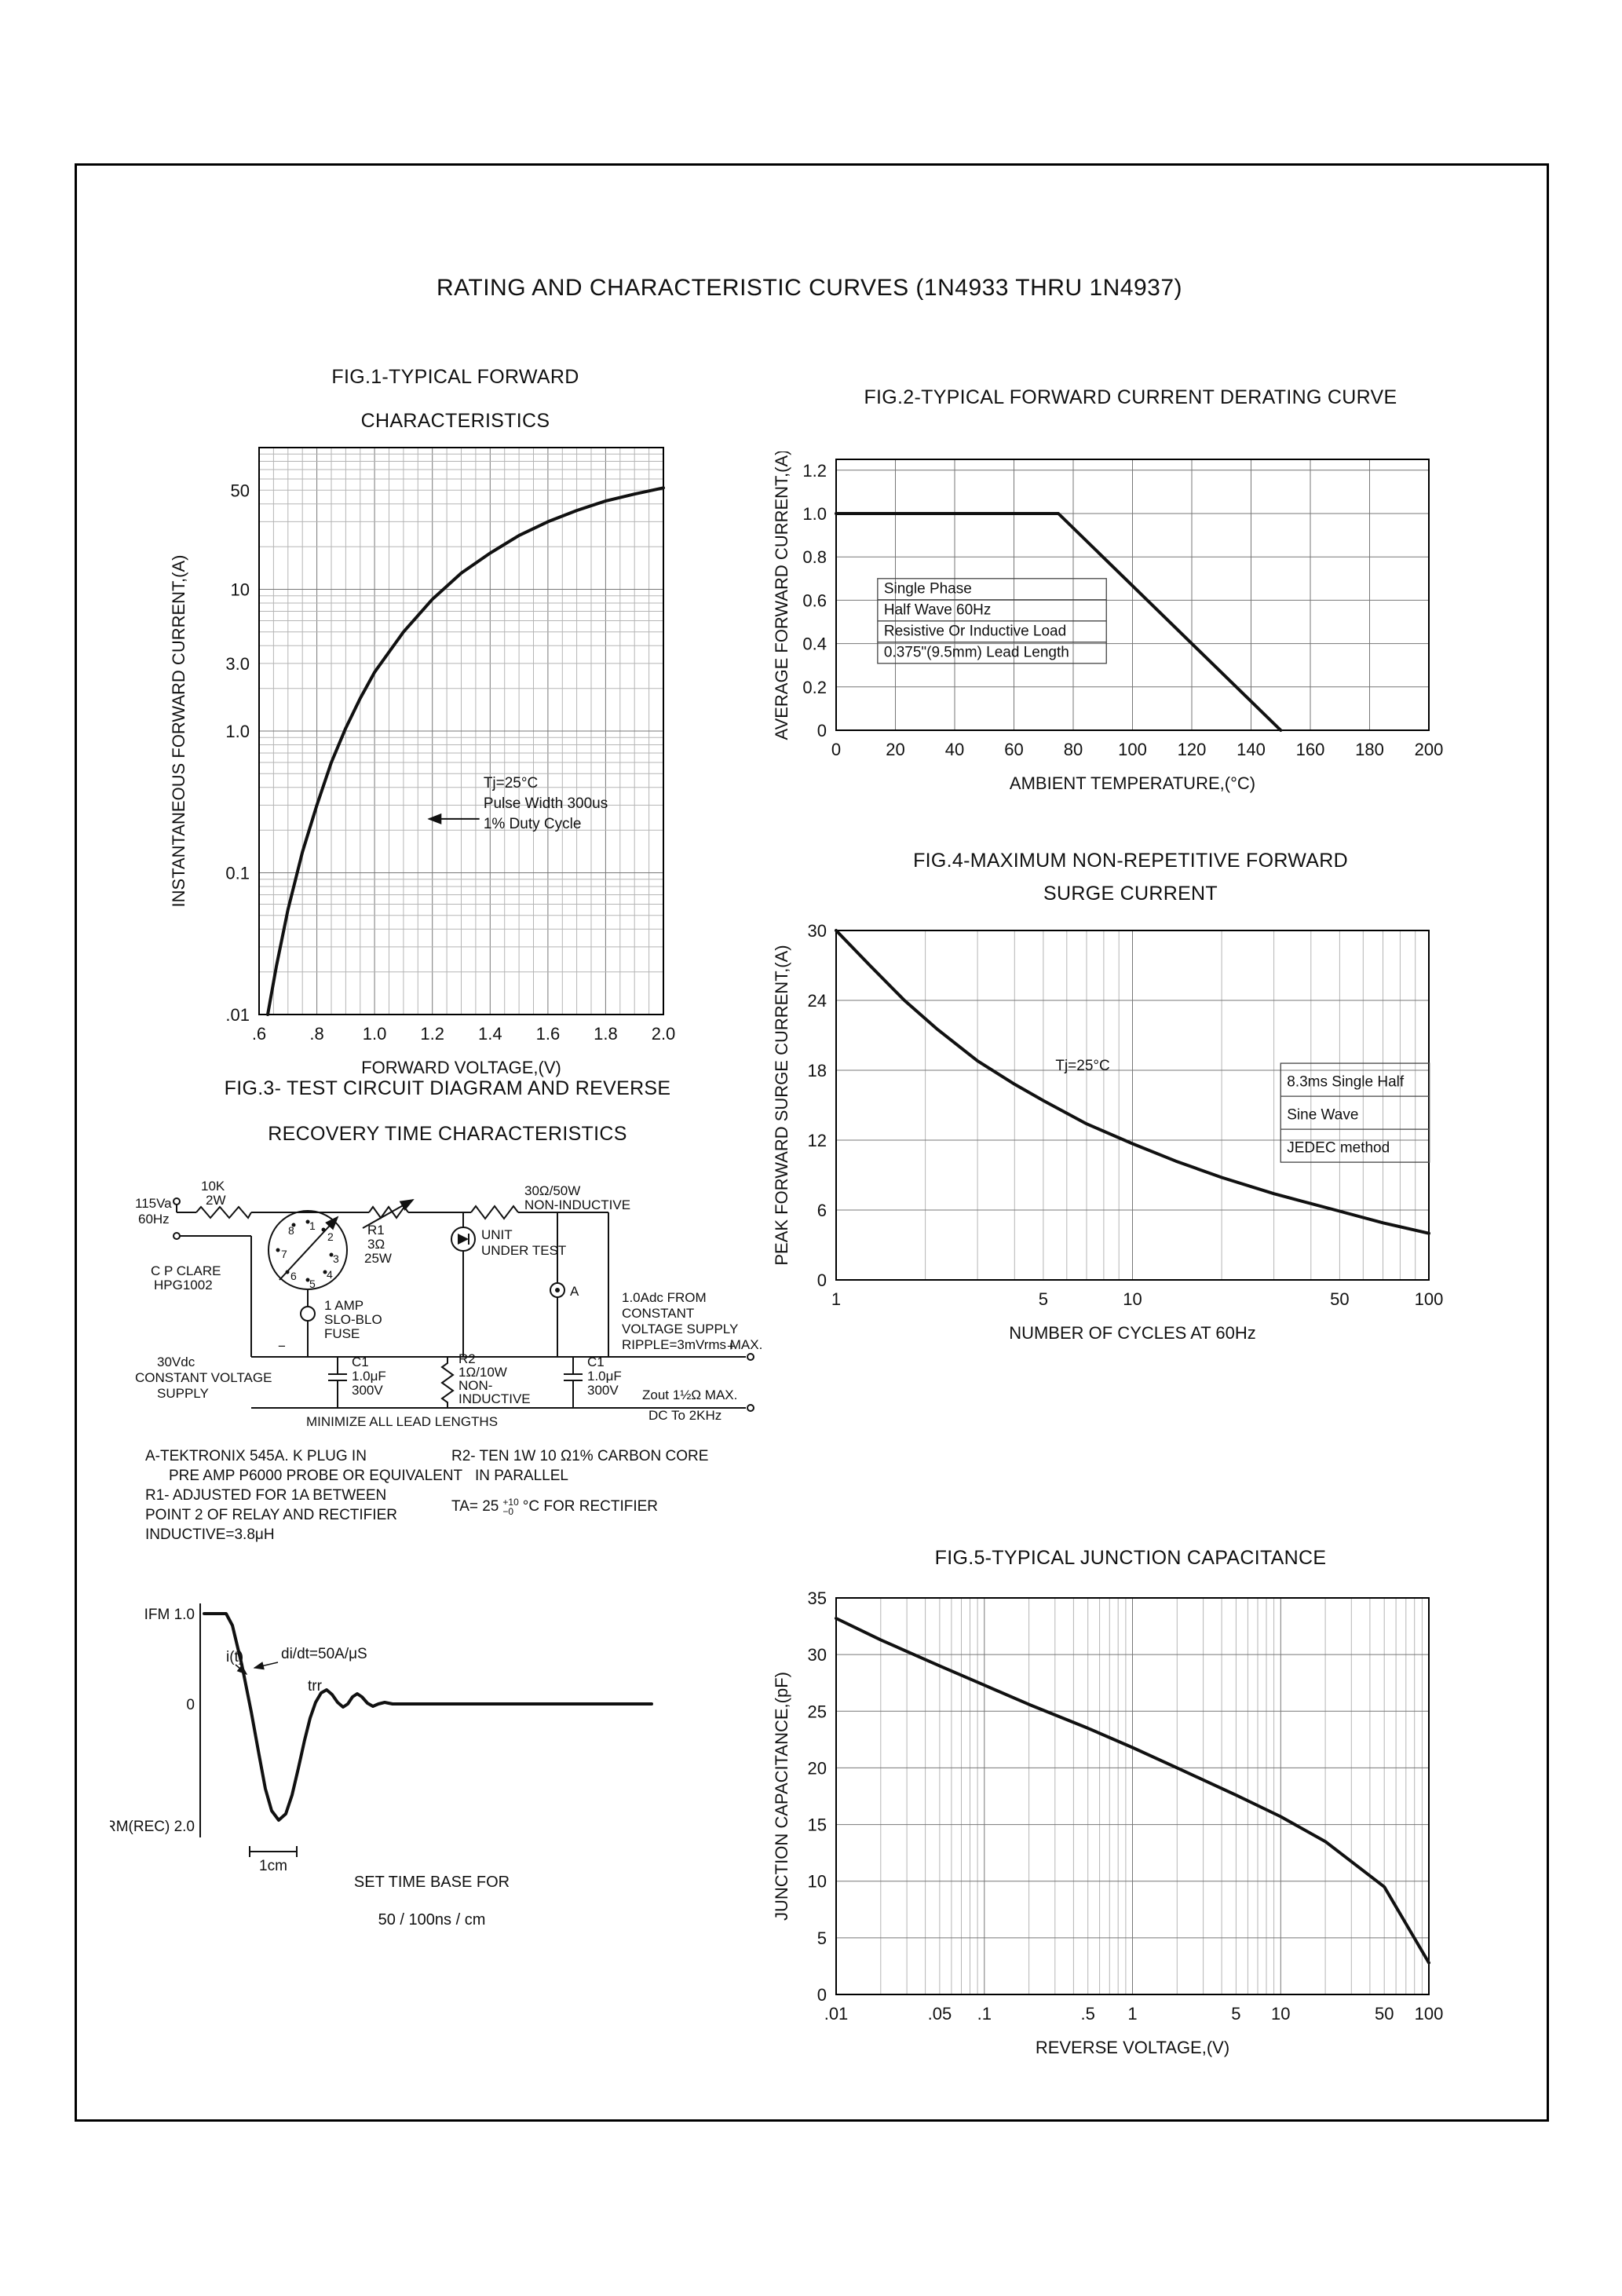 The image size is (1622, 2296). Describe the element at coordinates (448, 1088) in the screenshot. I see `fig3-title-line1: FIG.3- TEST CIRCUIT DIAGRAM AND REVERSE` at that location.